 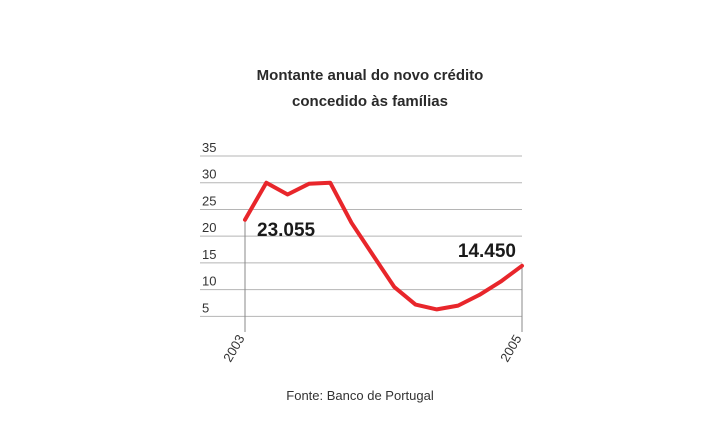 I want to click on y-tick-label-30: 30, so click(x=209, y=174).